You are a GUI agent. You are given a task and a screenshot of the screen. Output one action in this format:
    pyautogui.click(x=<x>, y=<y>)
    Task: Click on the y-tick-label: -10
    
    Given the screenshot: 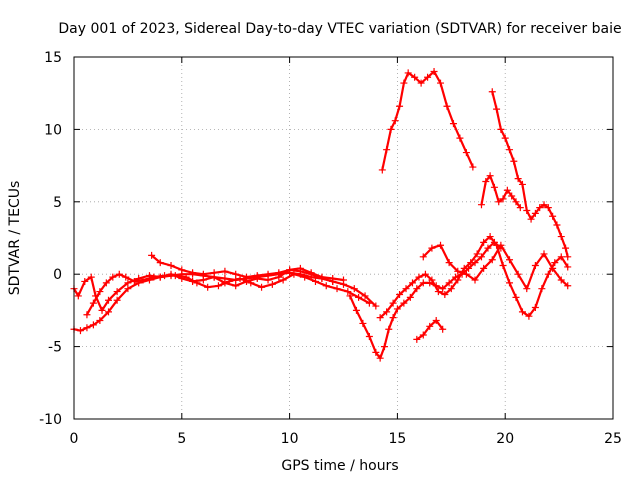 What is the action you would take?
    pyautogui.click(x=50, y=420)
    